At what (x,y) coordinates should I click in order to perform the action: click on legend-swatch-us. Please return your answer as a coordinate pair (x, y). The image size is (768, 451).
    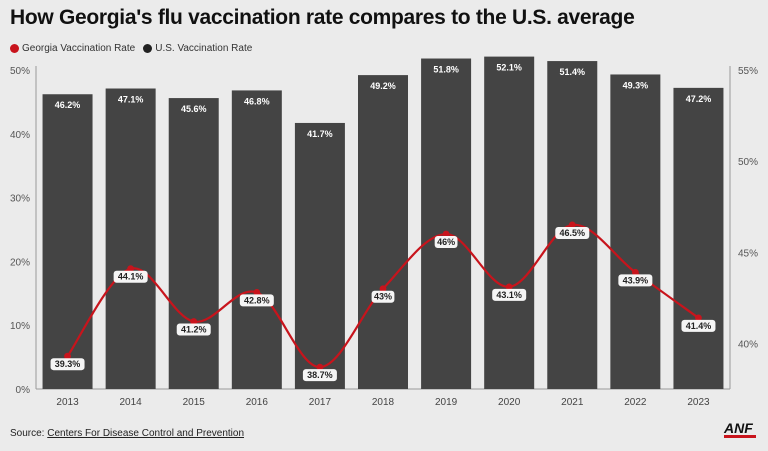
    Looking at the image, I should click on (148, 48).